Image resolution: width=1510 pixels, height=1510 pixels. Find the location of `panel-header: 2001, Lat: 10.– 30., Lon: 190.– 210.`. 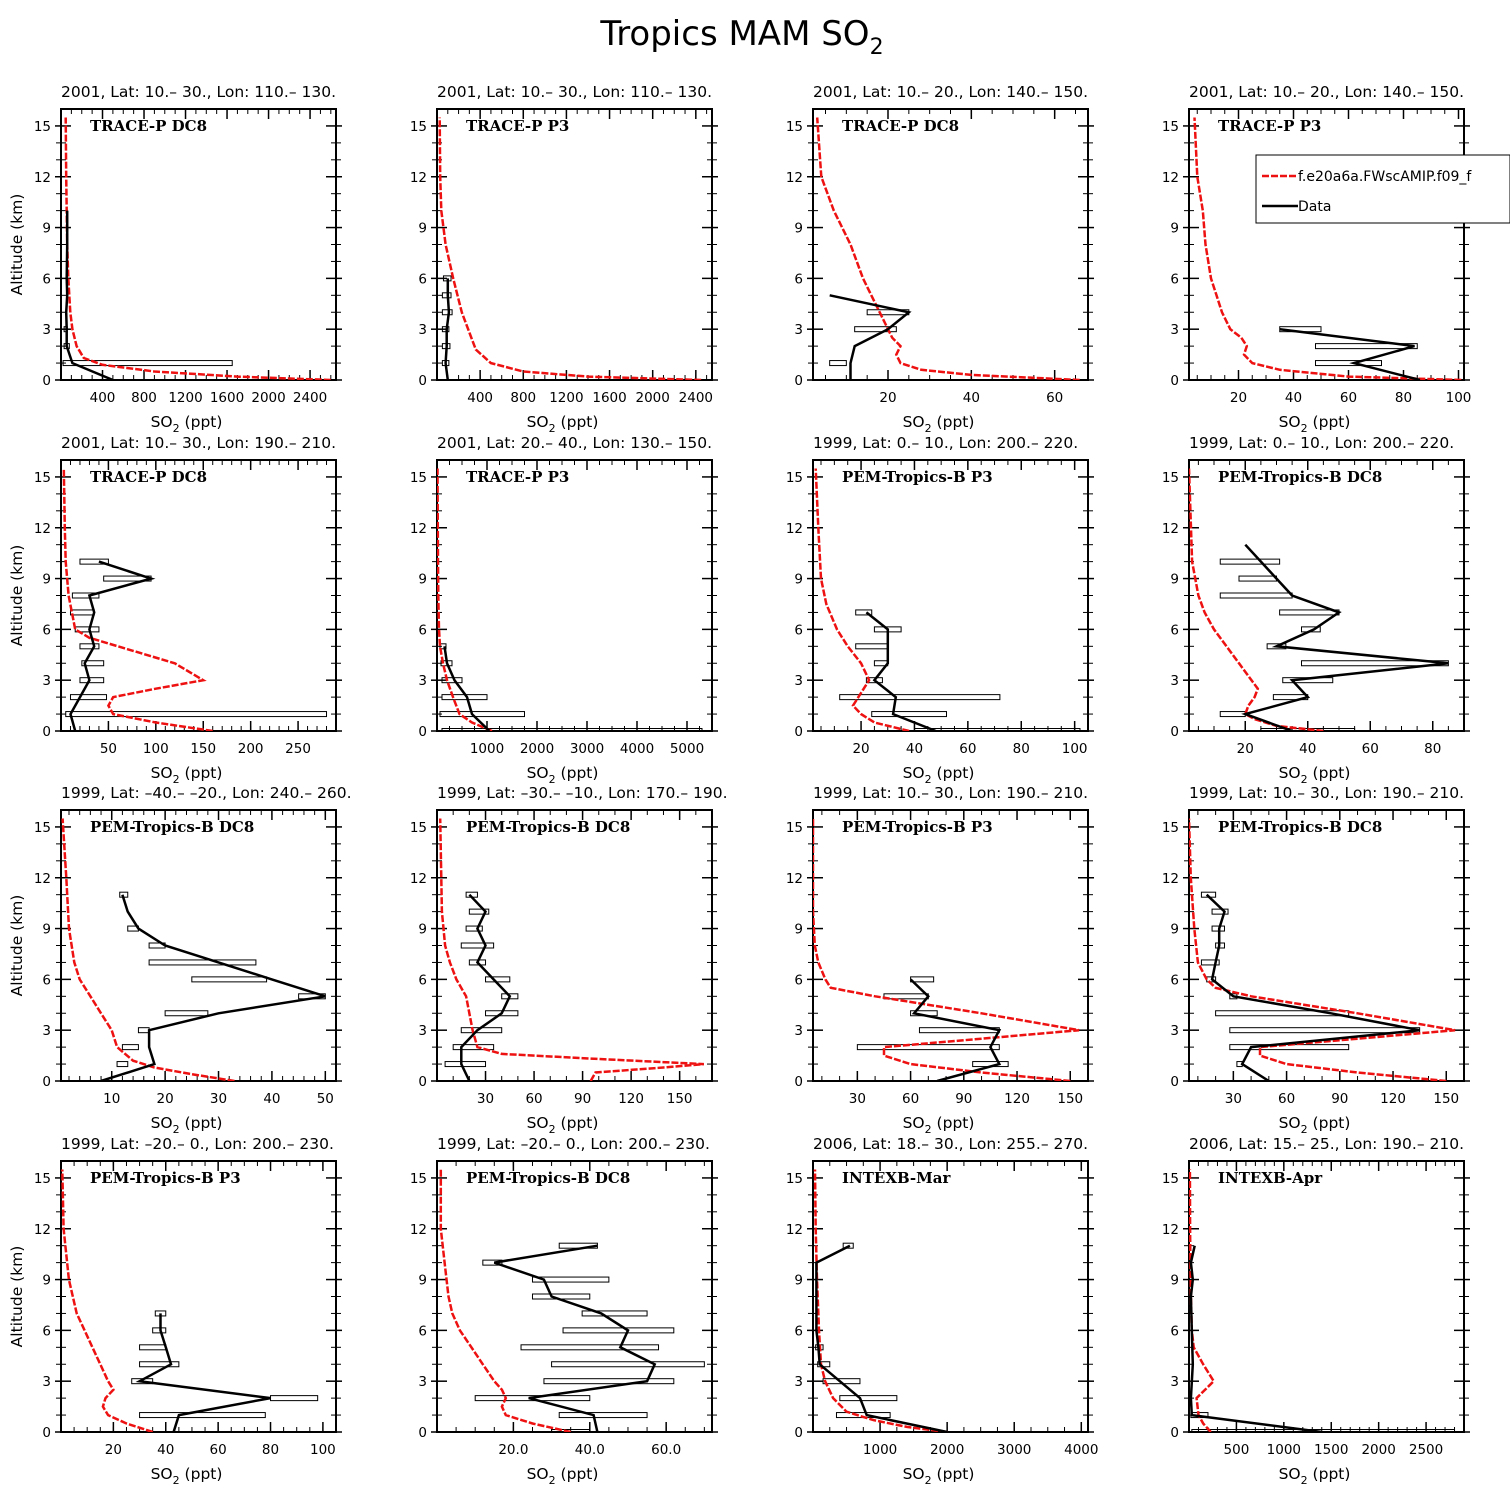

panel-header: 2001, Lat: 10.– 30., Lon: 190.– 210. is located at coordinates (198, 443).